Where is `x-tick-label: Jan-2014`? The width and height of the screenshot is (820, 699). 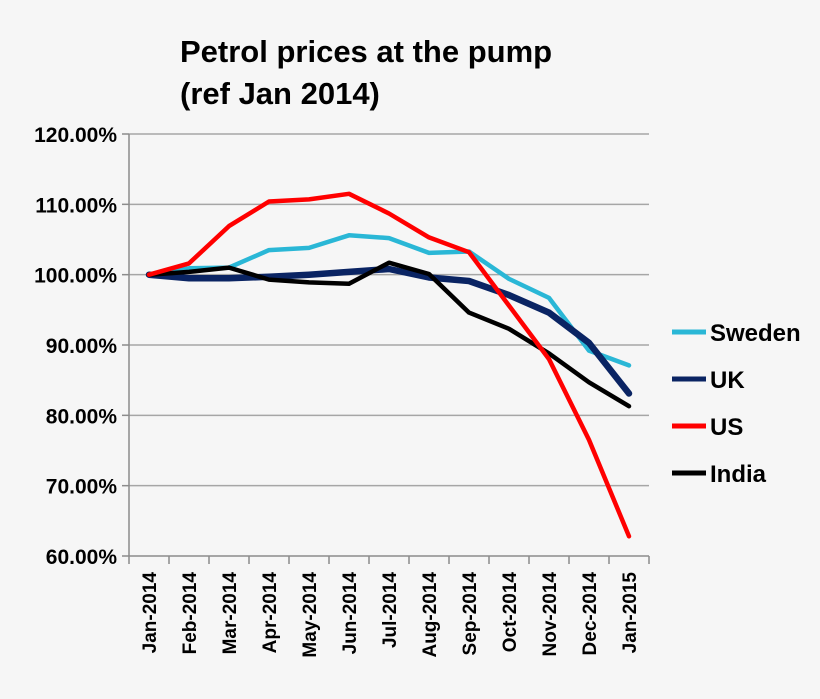 x-tick-label: Jan-2014 is located at coordinates (150, 613).